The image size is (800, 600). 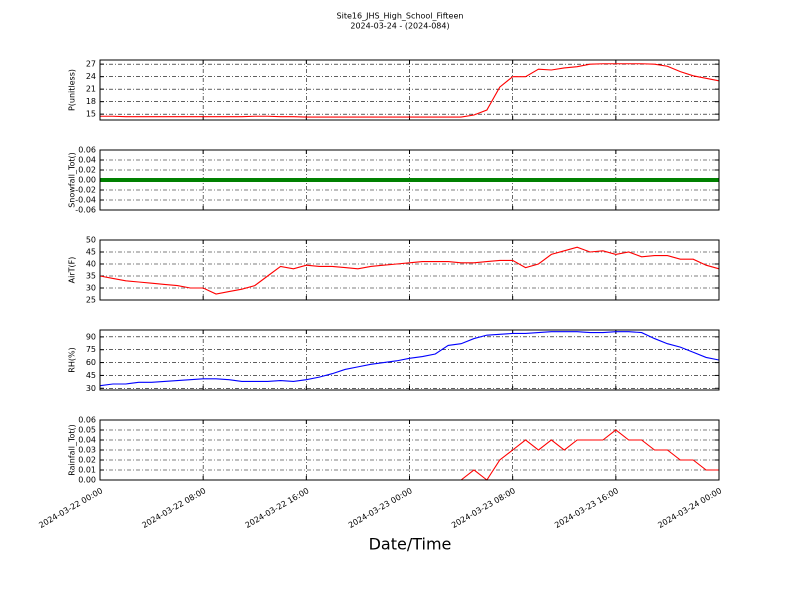 What do you see at coordinates (91, 300) in the screenshot?
I see `y-tick-label: 25` at bounding box center [91, 300].